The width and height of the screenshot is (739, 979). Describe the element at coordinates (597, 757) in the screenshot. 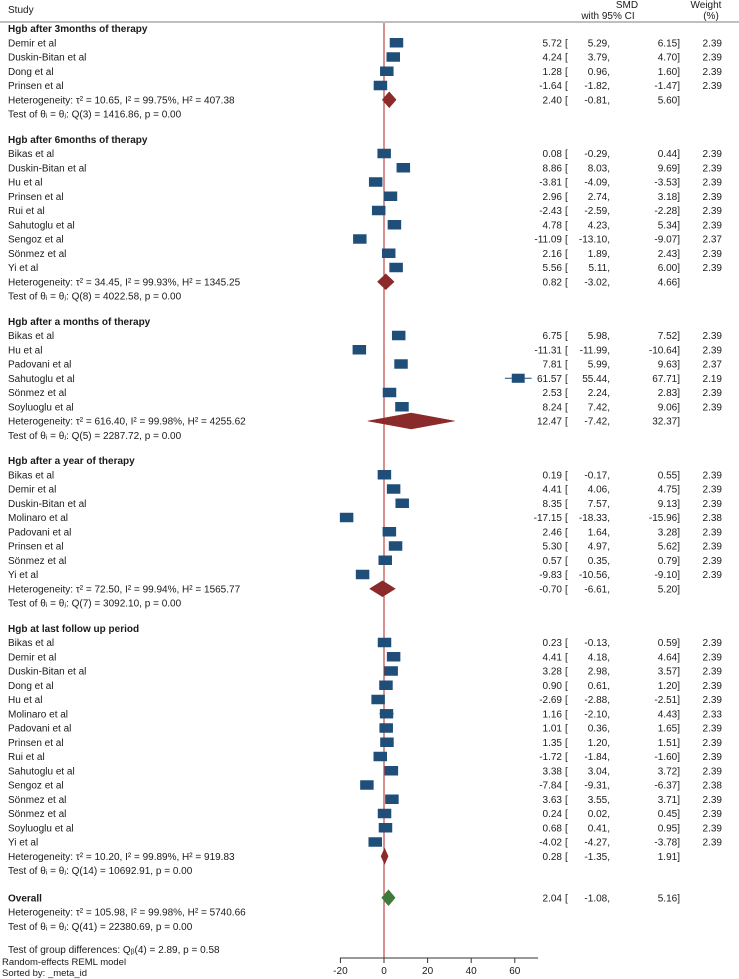

I see `ci-lower: -1.84,` at that location.